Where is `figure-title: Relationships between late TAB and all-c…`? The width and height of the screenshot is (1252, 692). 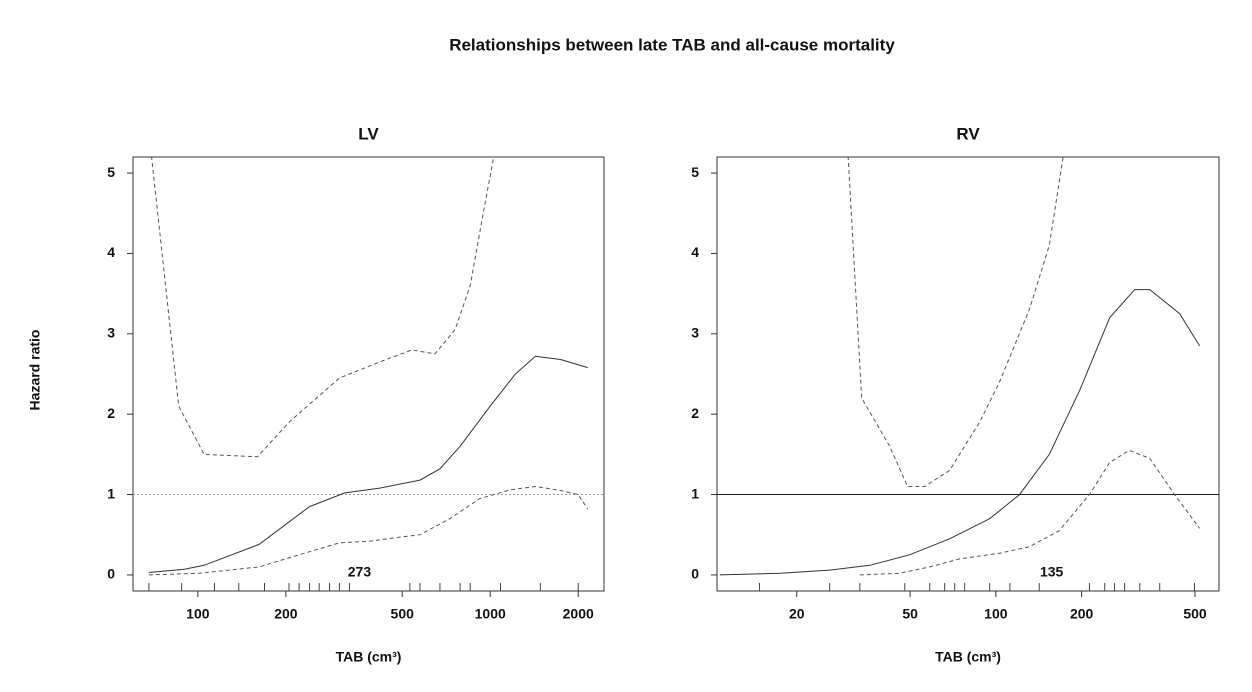 figure-title: Relationships between late TAB and all-c… is located at coordinates (672, 44).